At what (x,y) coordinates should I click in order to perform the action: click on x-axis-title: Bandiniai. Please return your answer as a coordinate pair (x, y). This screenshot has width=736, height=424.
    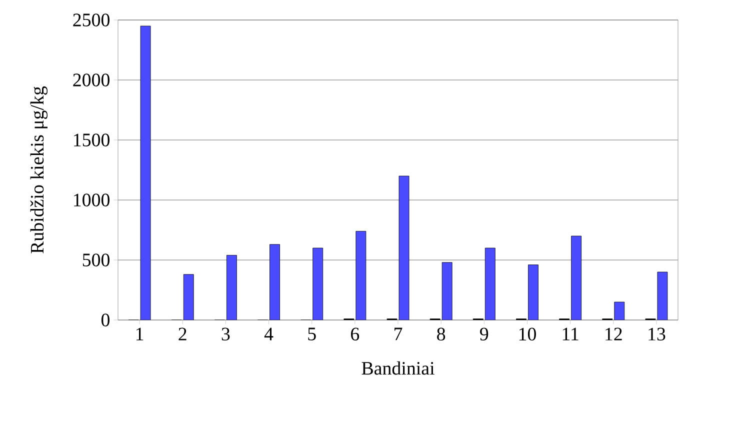
    Looking at the image, I should click on (398, 368).